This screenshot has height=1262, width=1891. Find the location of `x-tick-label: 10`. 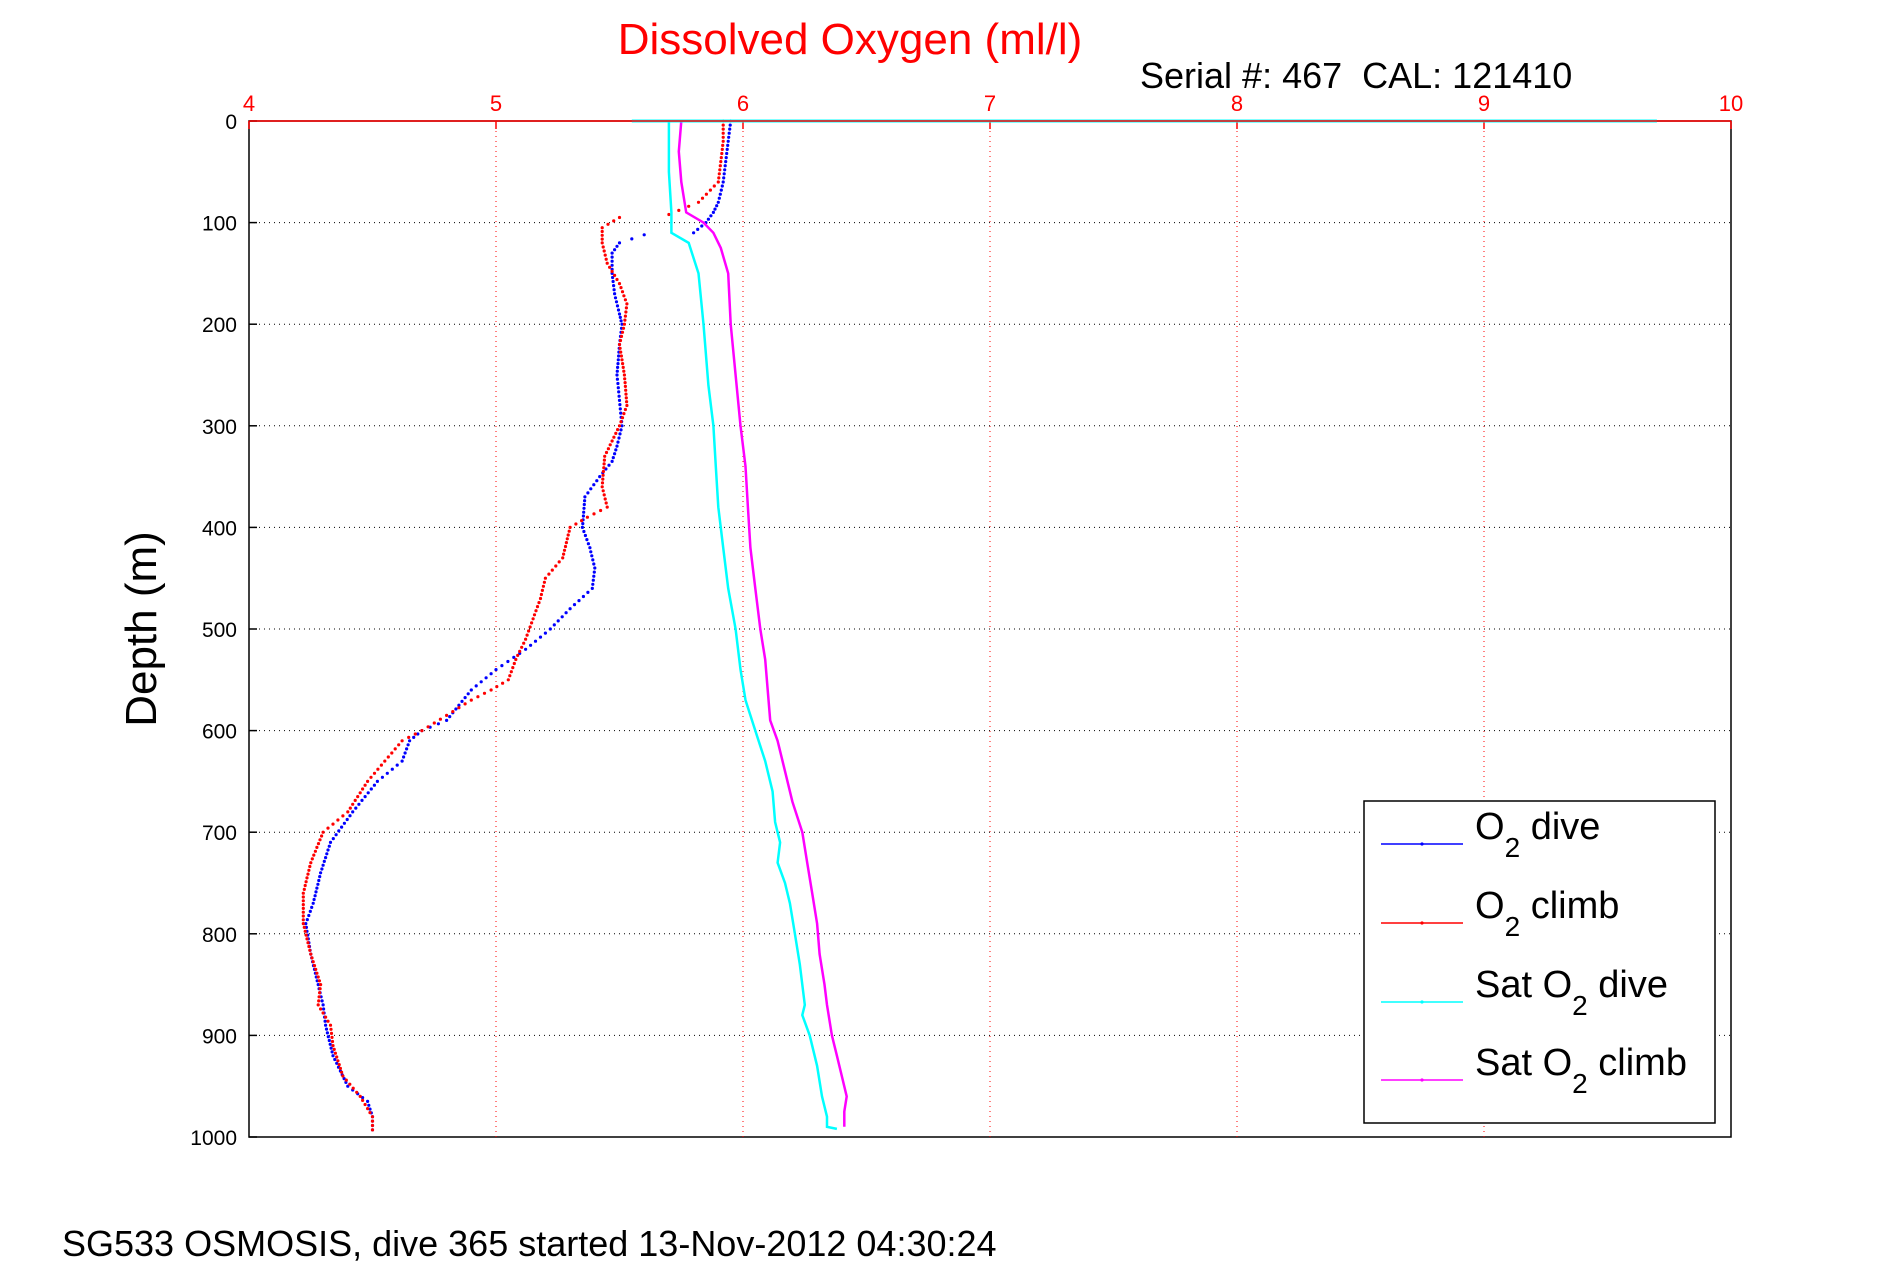

x-tick-label: 10 is located at coordinates (1731, 103).